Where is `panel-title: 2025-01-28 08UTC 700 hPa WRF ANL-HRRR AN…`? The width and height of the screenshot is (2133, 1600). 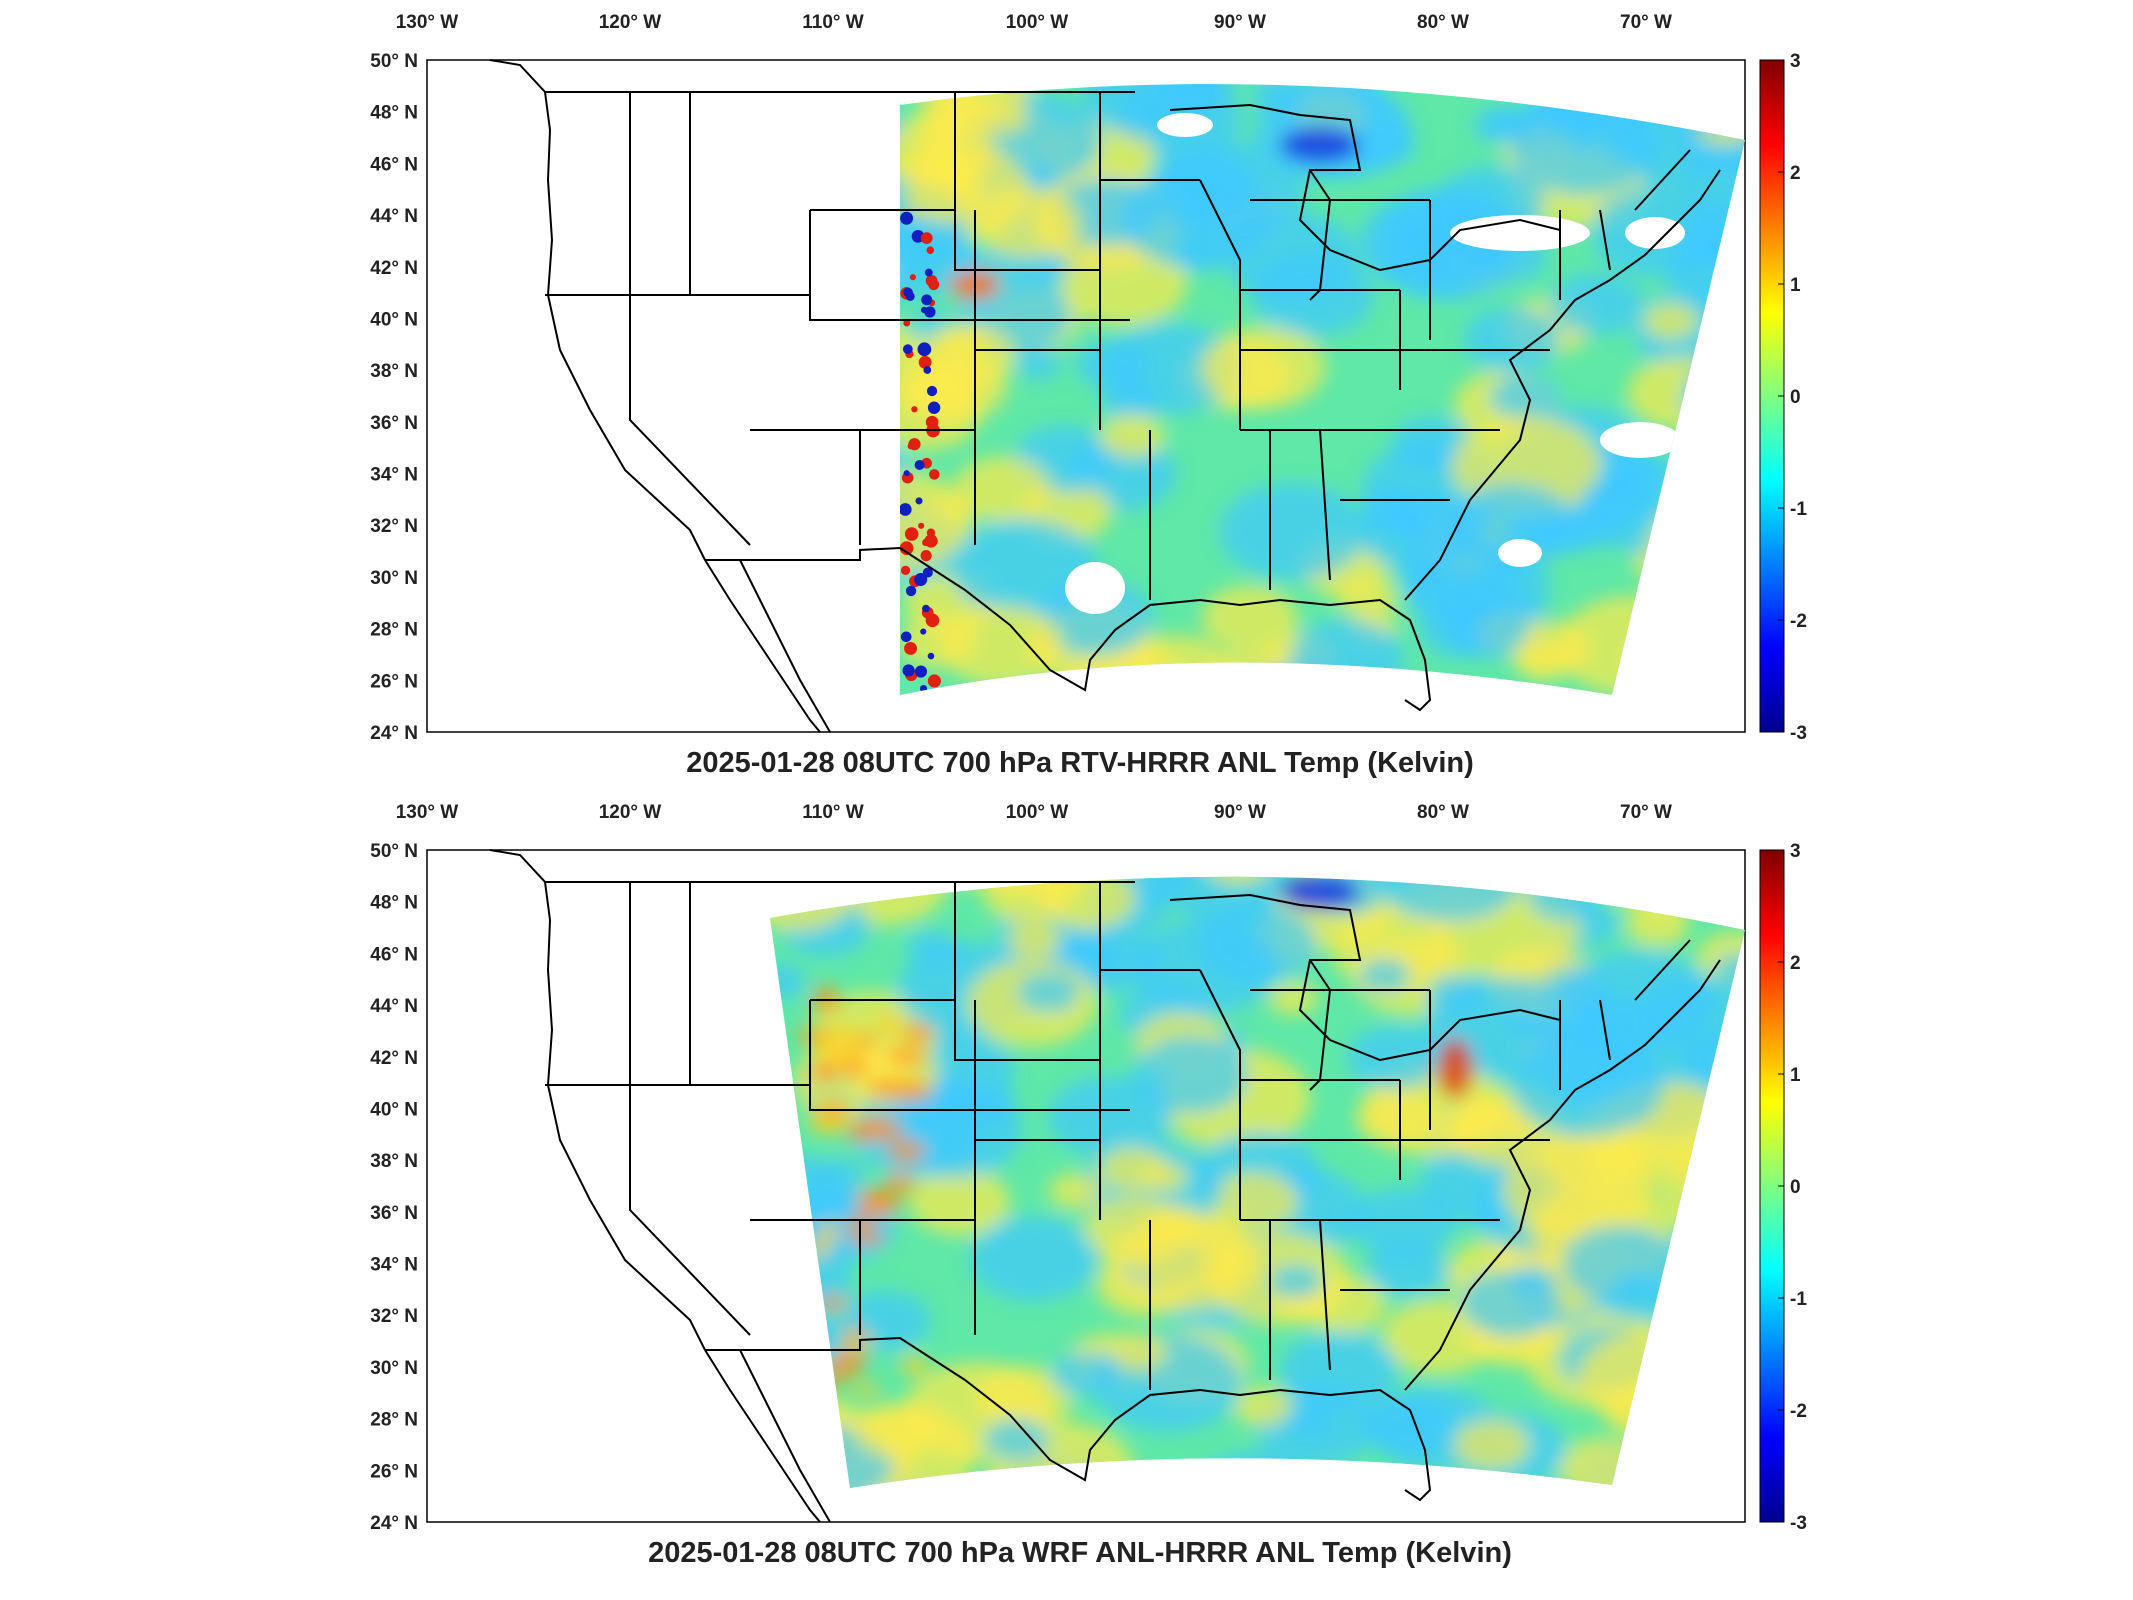
panel-title: 2025-01-28 08UTC 700 hPa WRF ANL-HRRR AN… is located at coordinates (1080, 1553).